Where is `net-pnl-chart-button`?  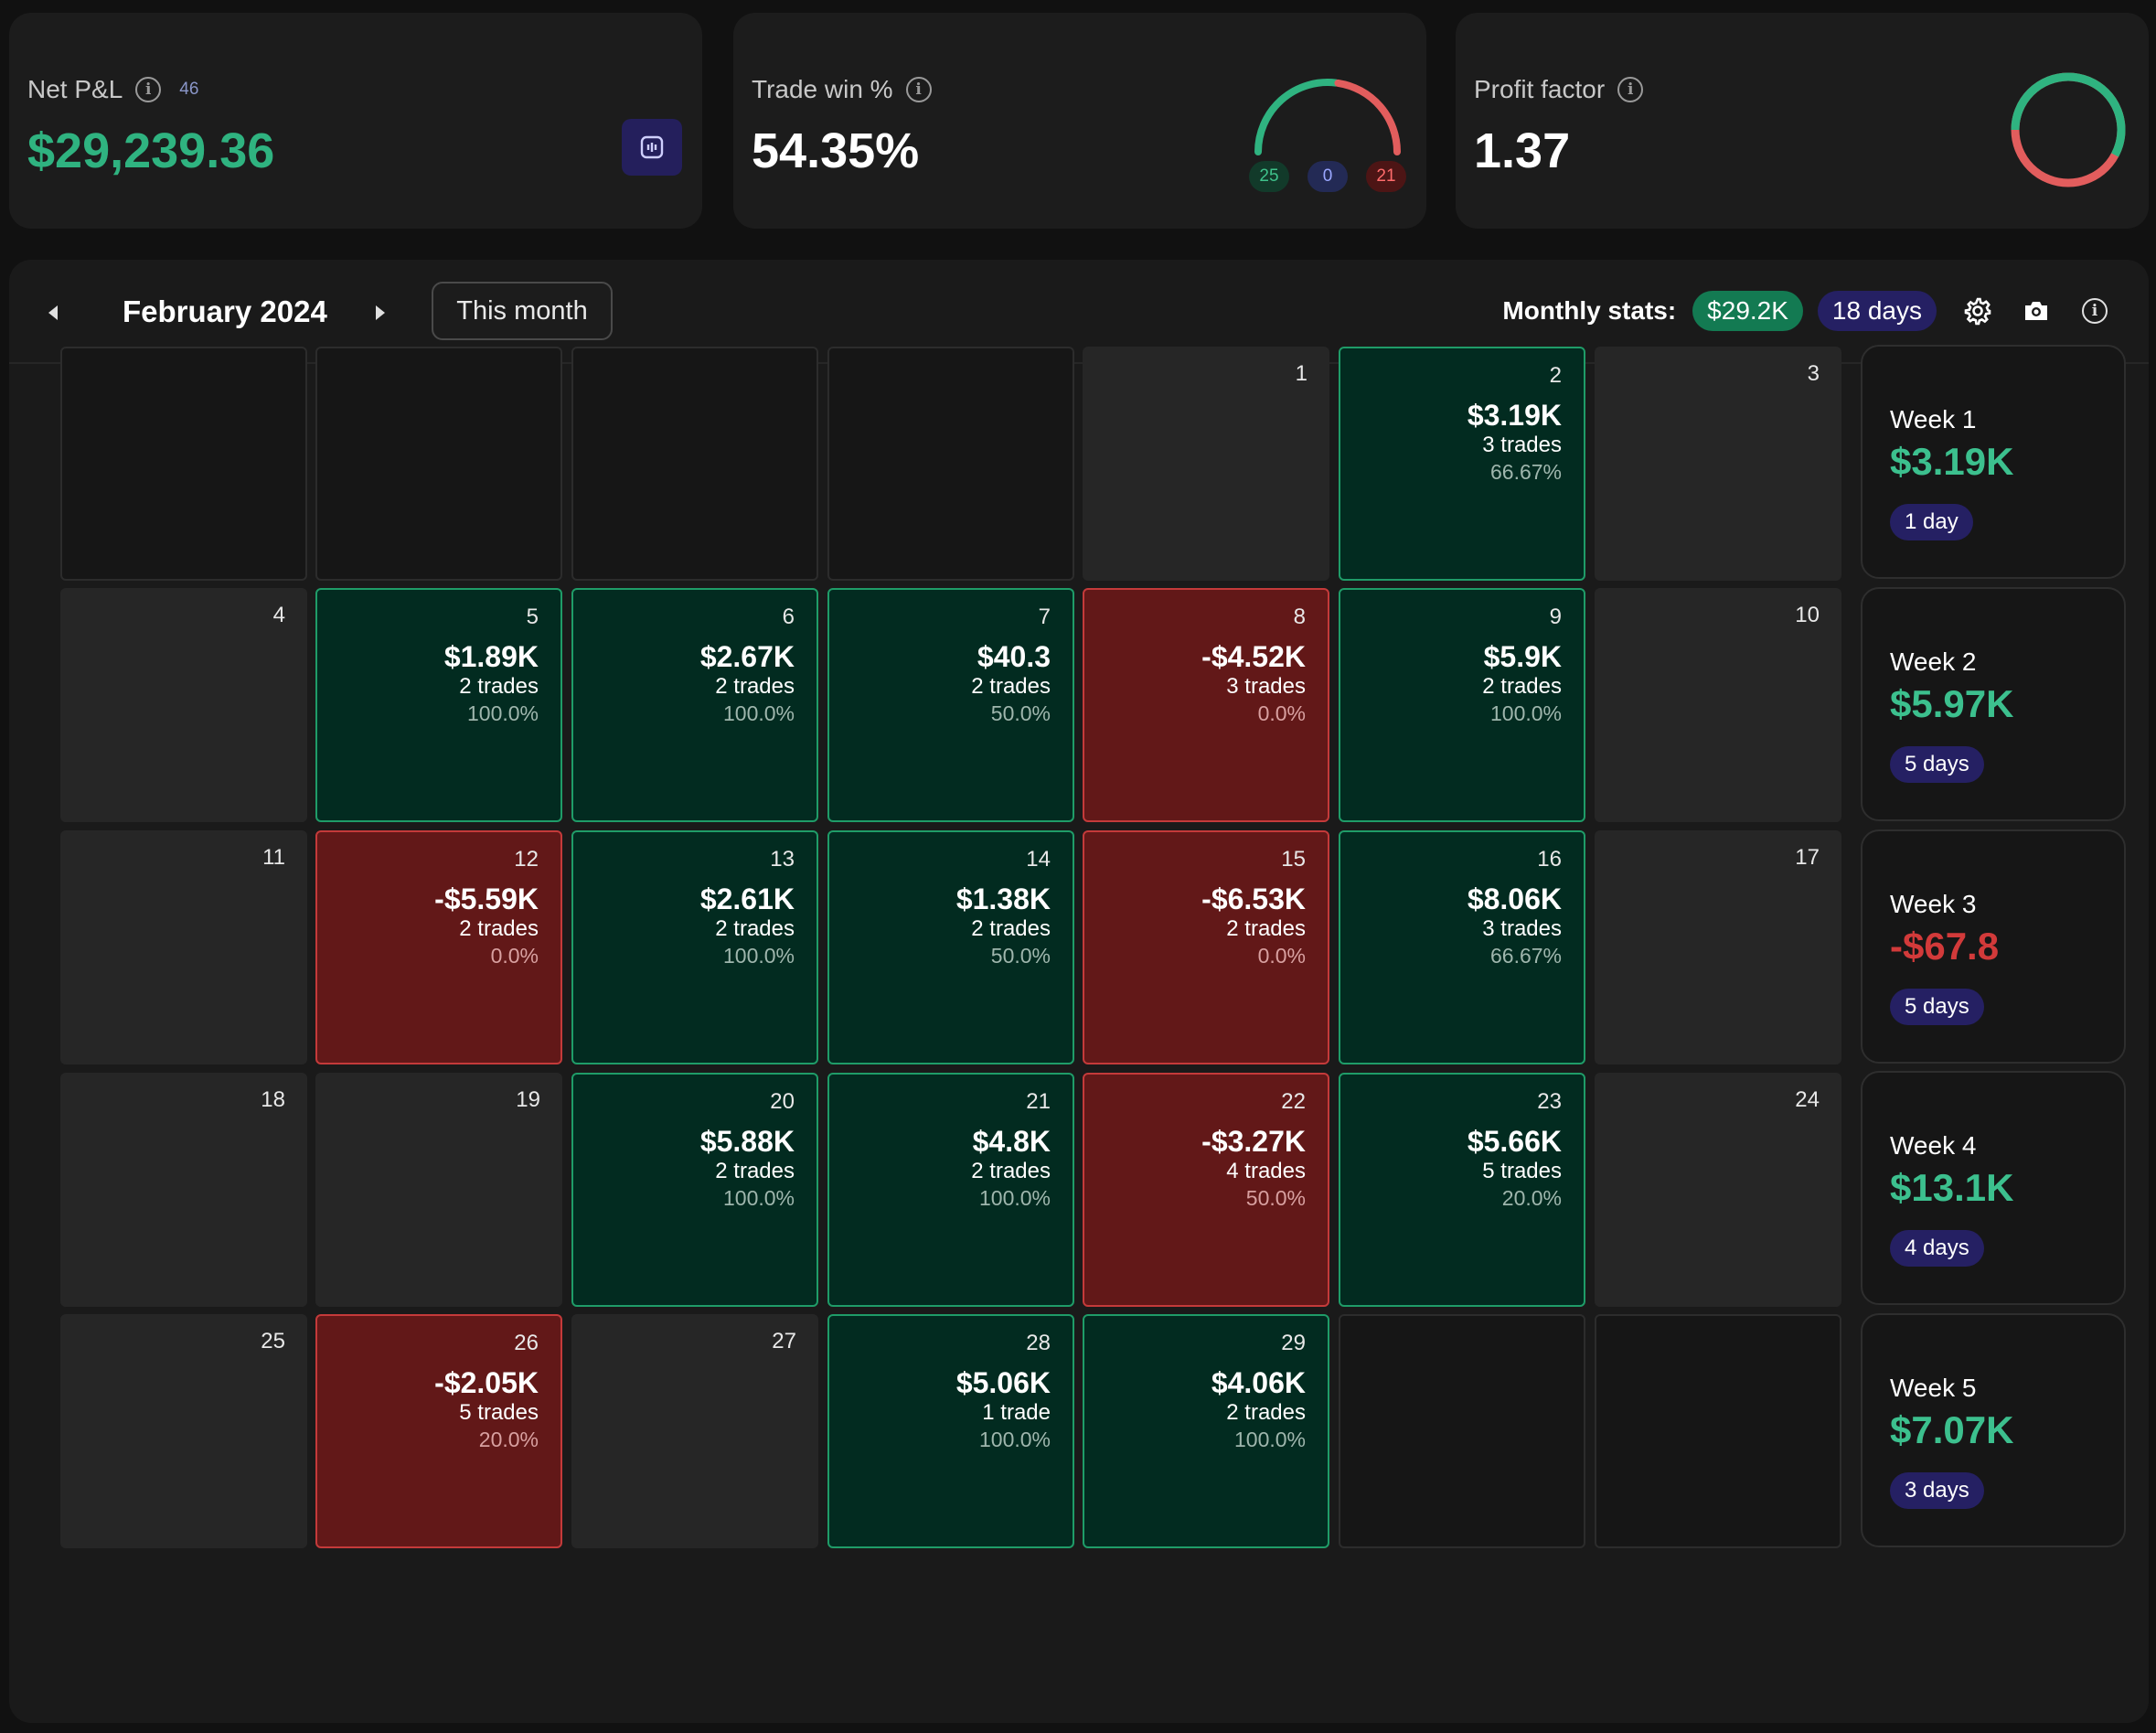 net-pnl-chart-button is located at coordinates (652, 147).